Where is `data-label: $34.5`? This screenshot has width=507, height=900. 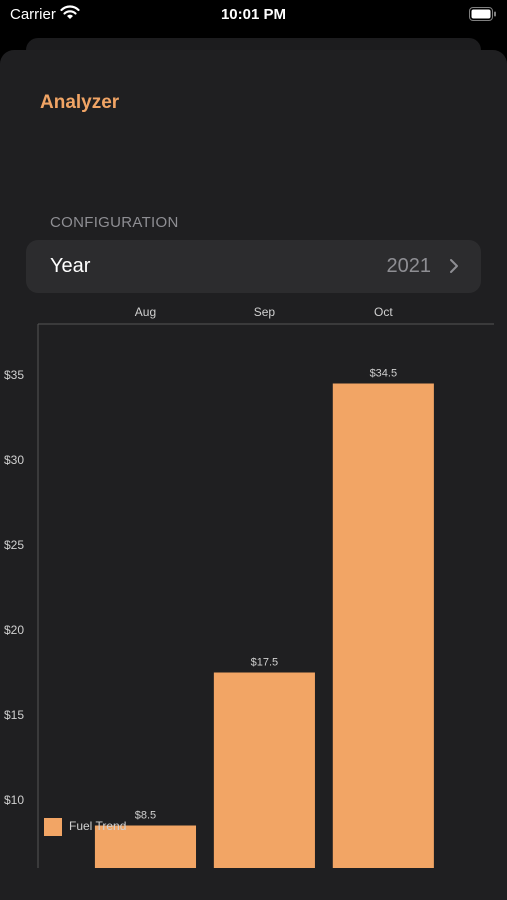
data-label: $34.5 is located at coordinates (384, 374).